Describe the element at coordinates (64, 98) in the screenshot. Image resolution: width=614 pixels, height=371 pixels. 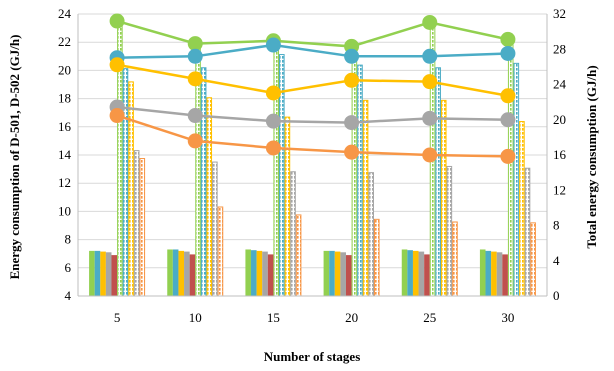
I see `left-axis-tick-label: 18` at that location.